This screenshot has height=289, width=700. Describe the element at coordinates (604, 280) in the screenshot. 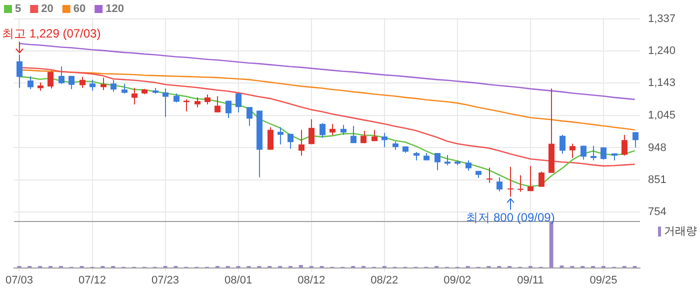

I see `x-tick-label: 09/25` at that location.